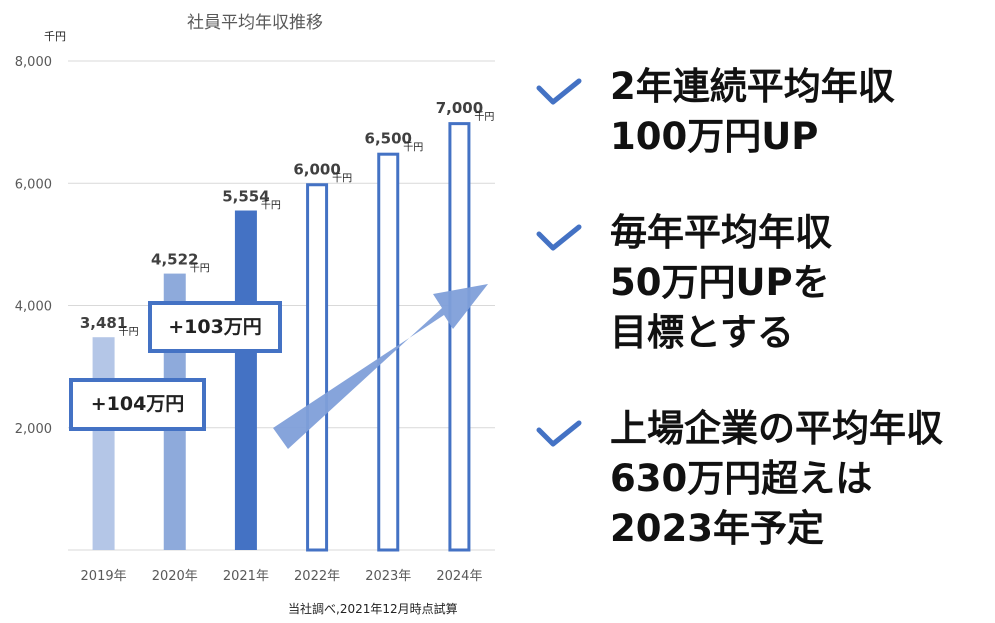  What do you see at coordinates (55, 36) in the screenshot?
I see `y-axis-unit-label: 千円` at bounding box center [55, 36].